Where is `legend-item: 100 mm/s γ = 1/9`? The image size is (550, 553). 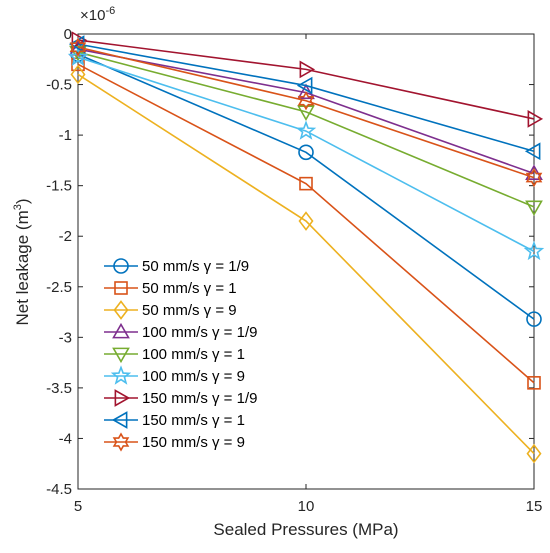
legend-item: 100 mm/s γ = 1/9 is located at coordinates (180, 331).